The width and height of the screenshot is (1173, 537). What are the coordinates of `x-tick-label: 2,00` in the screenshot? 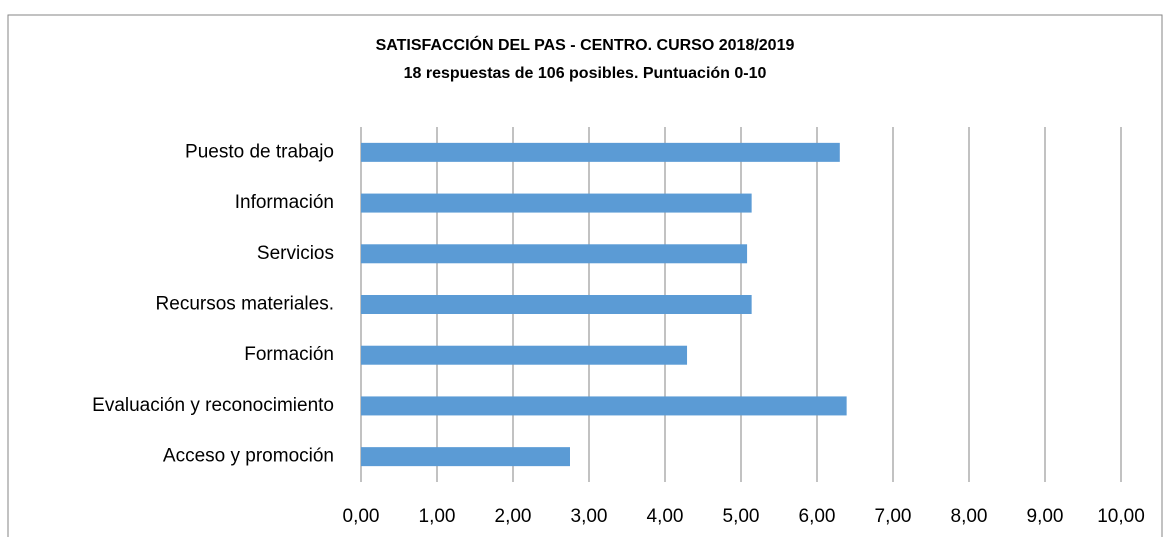 It's located at (513, 516).